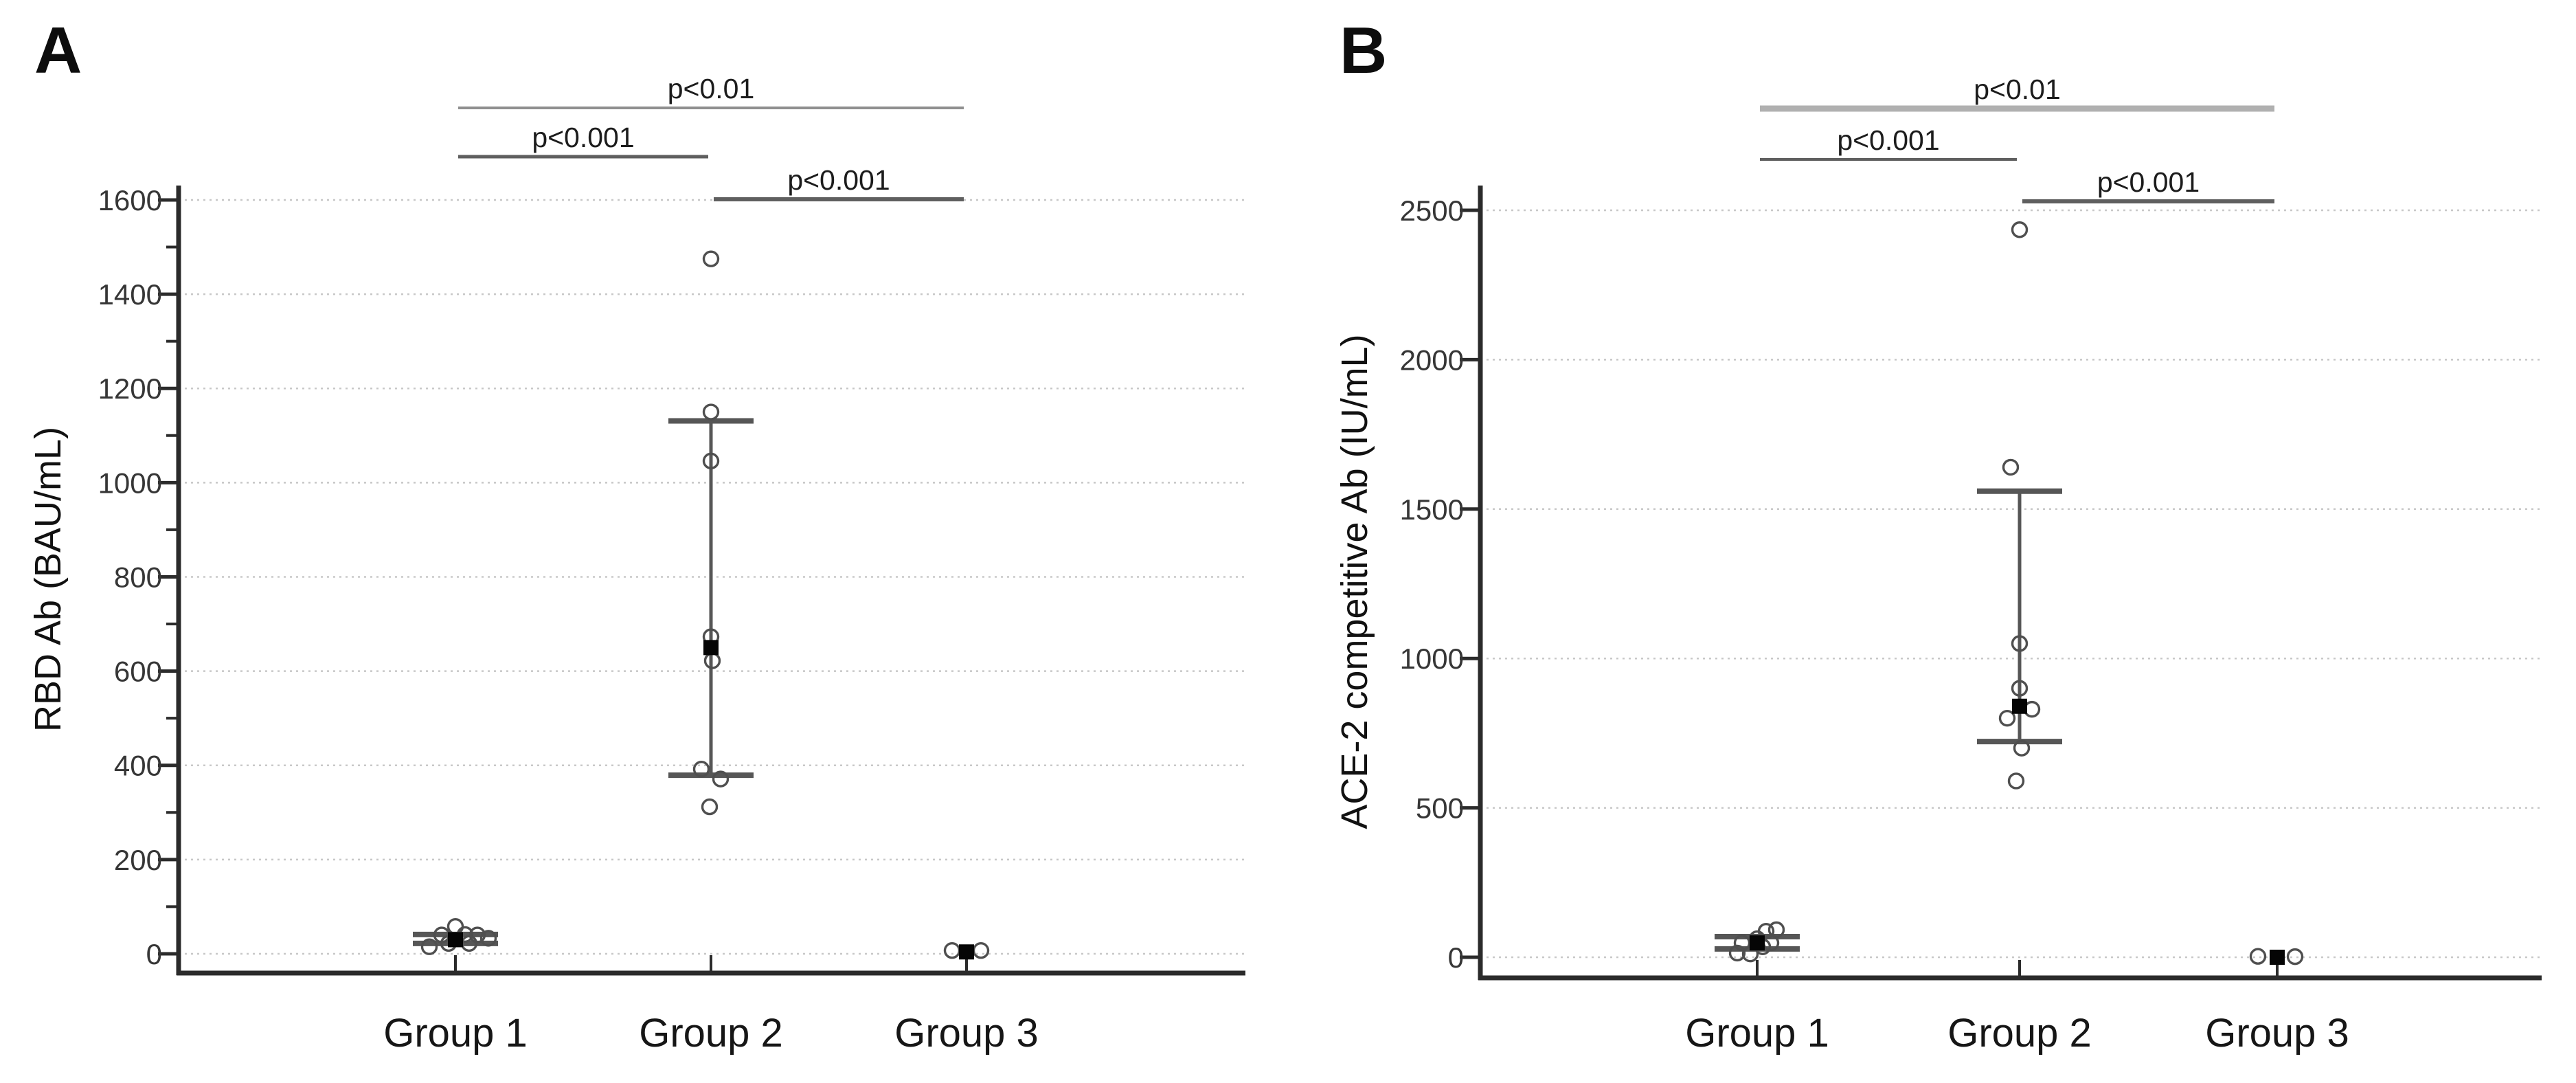 The image size is (2576, 1083). Describe the element at coordinates (58, 50) in the screenshot. I see `panel-a-label: A` at that location.